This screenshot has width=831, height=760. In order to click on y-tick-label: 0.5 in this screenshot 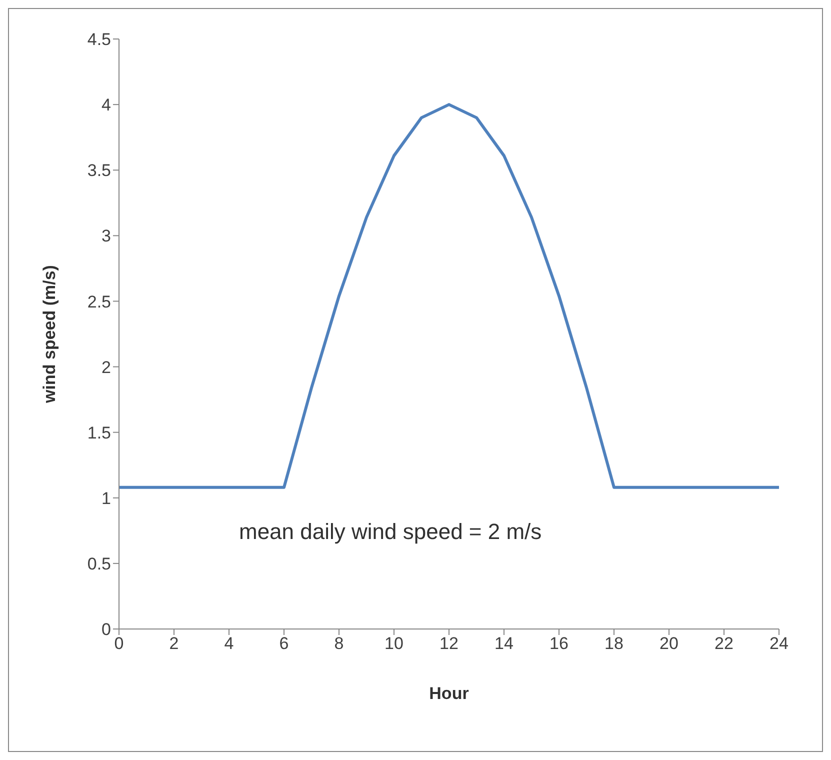, I will do `click(99, 564)`.